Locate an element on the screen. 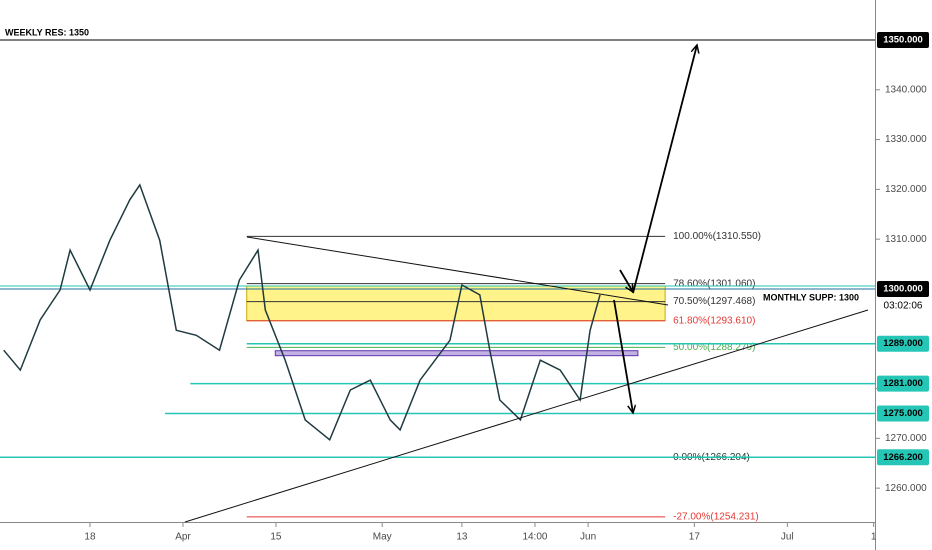 The width and height of the screenshot is (932, 550). fib-label: 100.00%(1310.550) is located at coordinates (717, 236).